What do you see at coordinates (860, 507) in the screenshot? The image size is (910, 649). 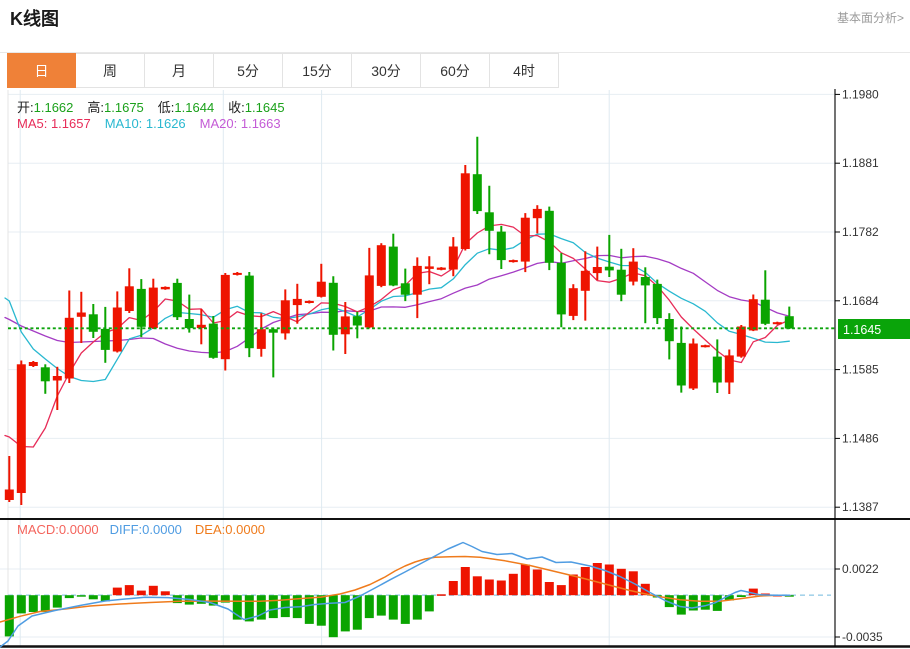 I see `svg-text: 1.1387` at bounding box center [860, 507].